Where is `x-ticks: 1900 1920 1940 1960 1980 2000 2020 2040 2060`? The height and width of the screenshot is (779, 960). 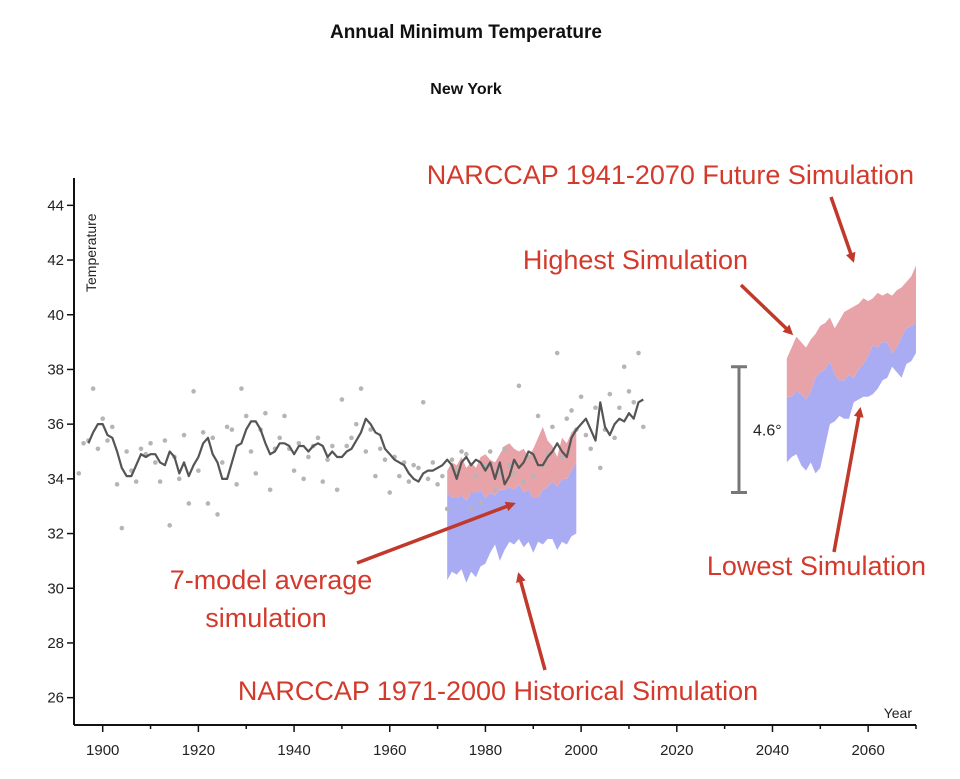 x-ticks: 1900 1920 1940 1960 1980 2000 2020 2040 2060 is located at coordinates (501, 742).